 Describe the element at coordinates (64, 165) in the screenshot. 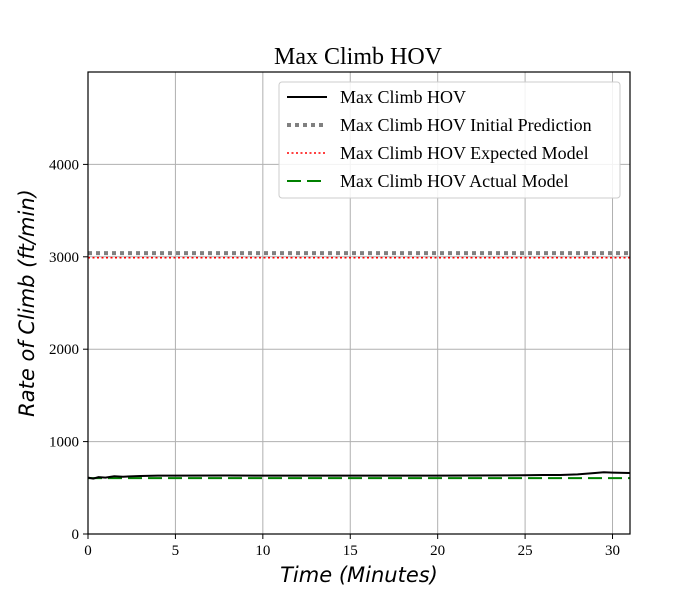

I see `y-tick-label: 4000` at that location.